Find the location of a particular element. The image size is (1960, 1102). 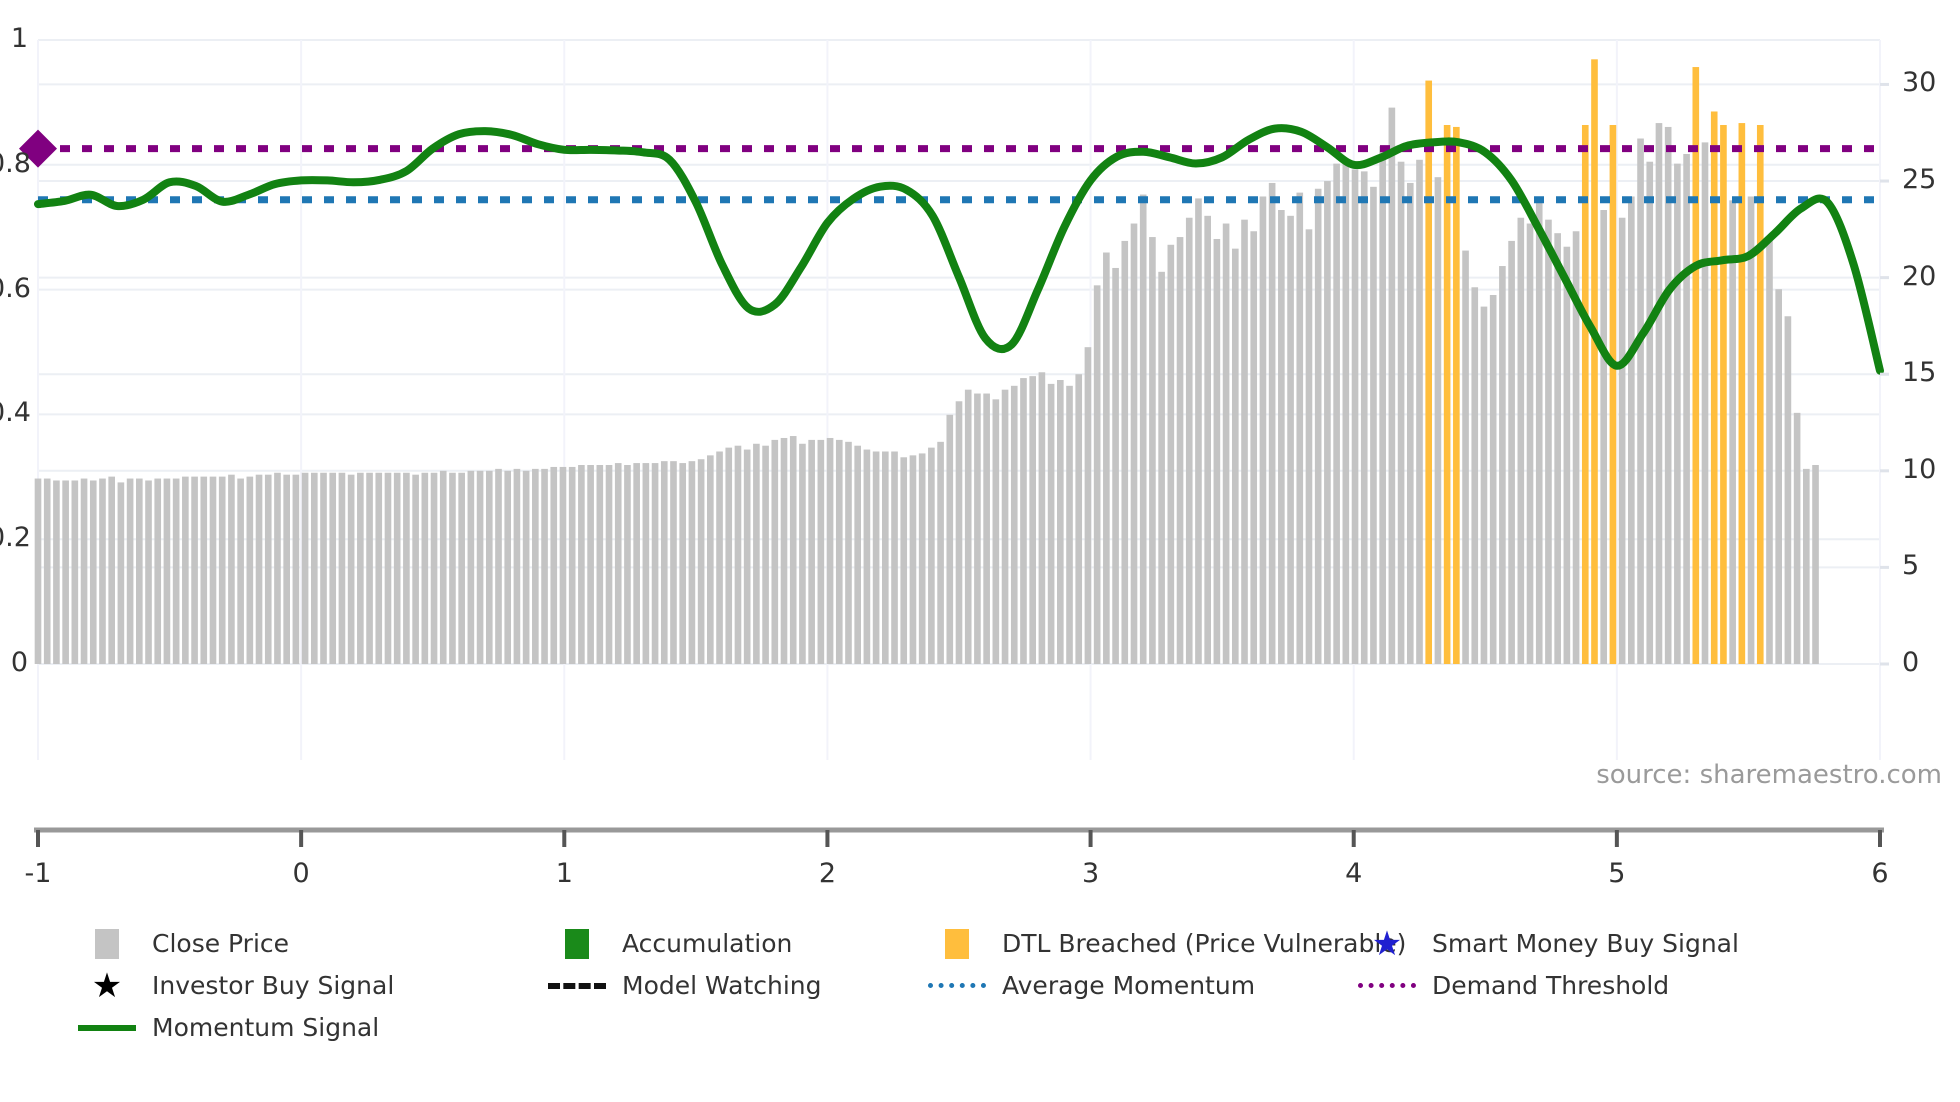

legend-item-dtl-breached: DTL Breached (Price Vulnerable) is located at coordinates (1166, 943).